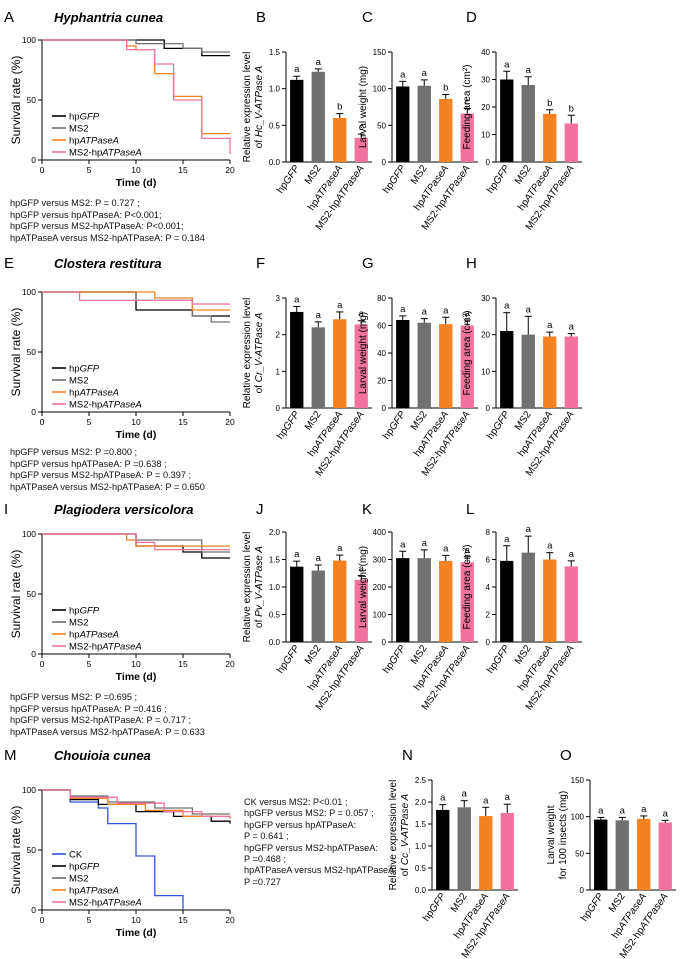 This screenshot has height=959, width=692. Describe the element at coordinates (368, 263) in the screenshot. I see `panel-letter-G: G` at that location.